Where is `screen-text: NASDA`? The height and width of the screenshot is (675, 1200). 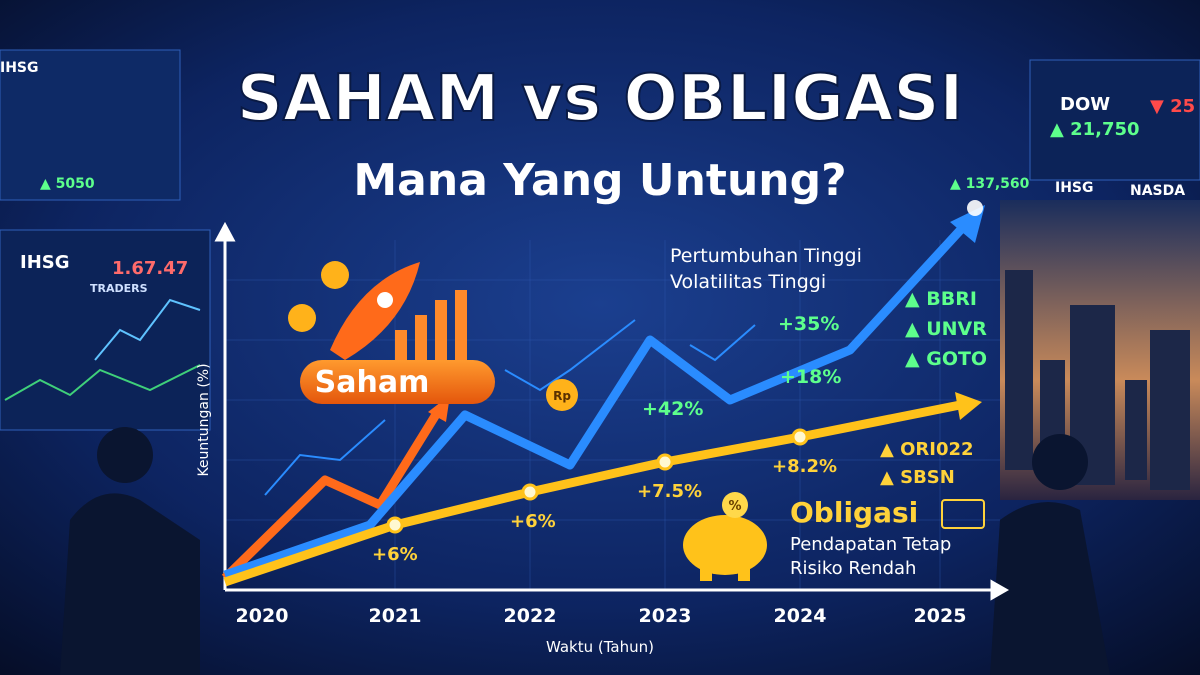 screen-text: NASDA is located at coordinates (1157, 191).